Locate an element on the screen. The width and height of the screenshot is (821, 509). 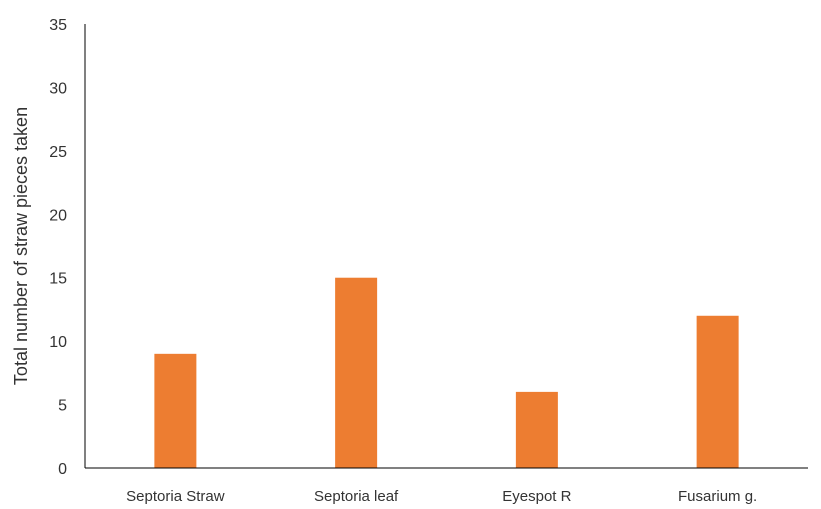
y-axis-title: Total number of straw pieces taken is located at coordinates (21, 246).